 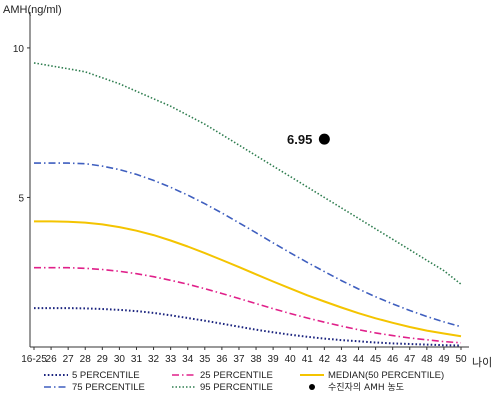 What do you see at coordinates (239, 359) in the screenshot?
I see `x-tick-label: 37` at bounding box center [239, 359].